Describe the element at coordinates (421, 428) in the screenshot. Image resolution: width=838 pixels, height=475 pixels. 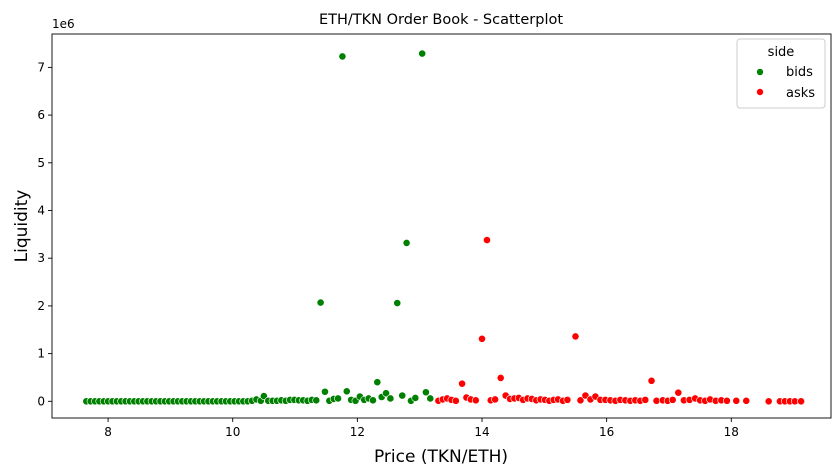
I see `x-axis-ticks: 8 10 12 14 16 18` at that location.